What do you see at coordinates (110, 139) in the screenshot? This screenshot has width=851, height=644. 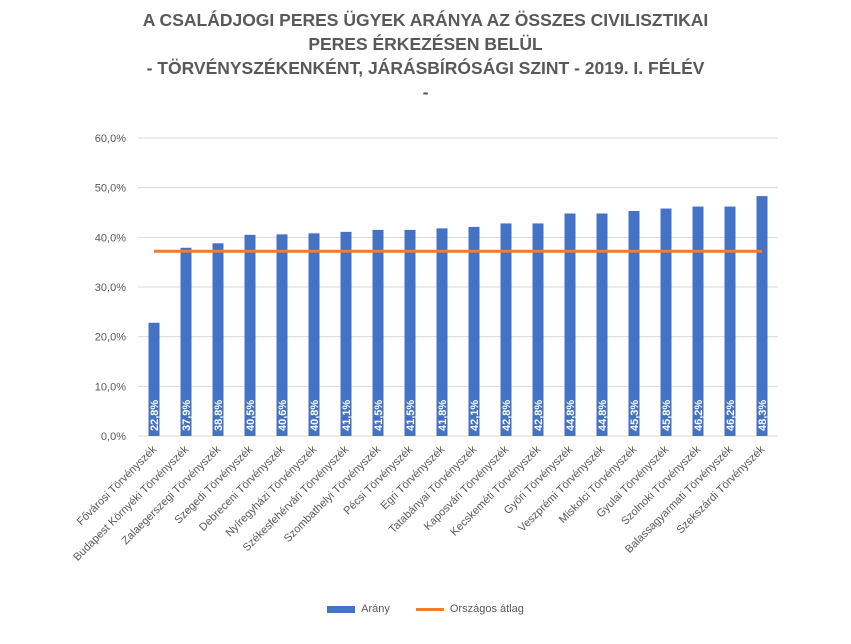 I see `y-tick-label: 60,0%` at bounding box center [110, 139].